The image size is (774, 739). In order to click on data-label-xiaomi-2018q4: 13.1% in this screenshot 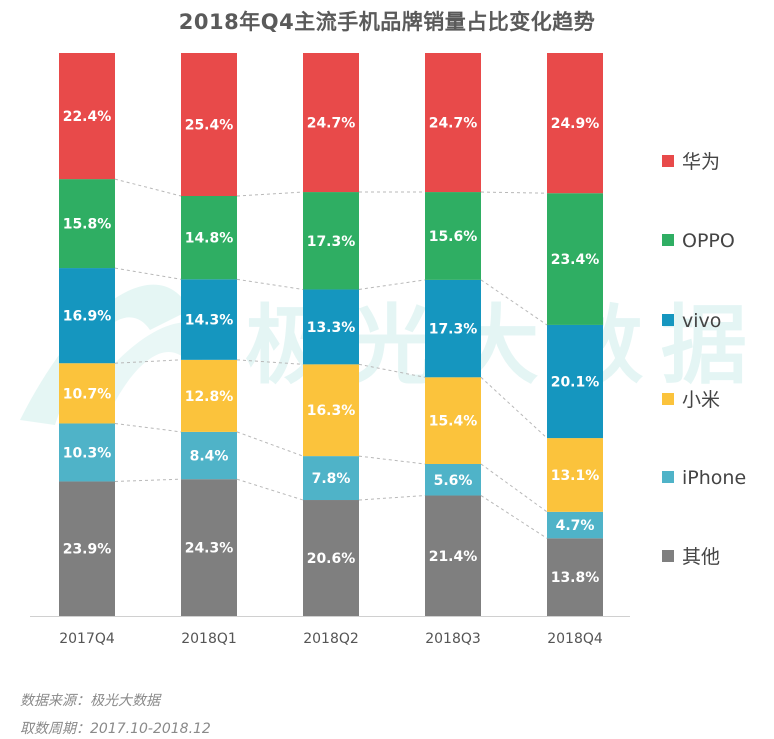, I will do `click(575, 476)`.